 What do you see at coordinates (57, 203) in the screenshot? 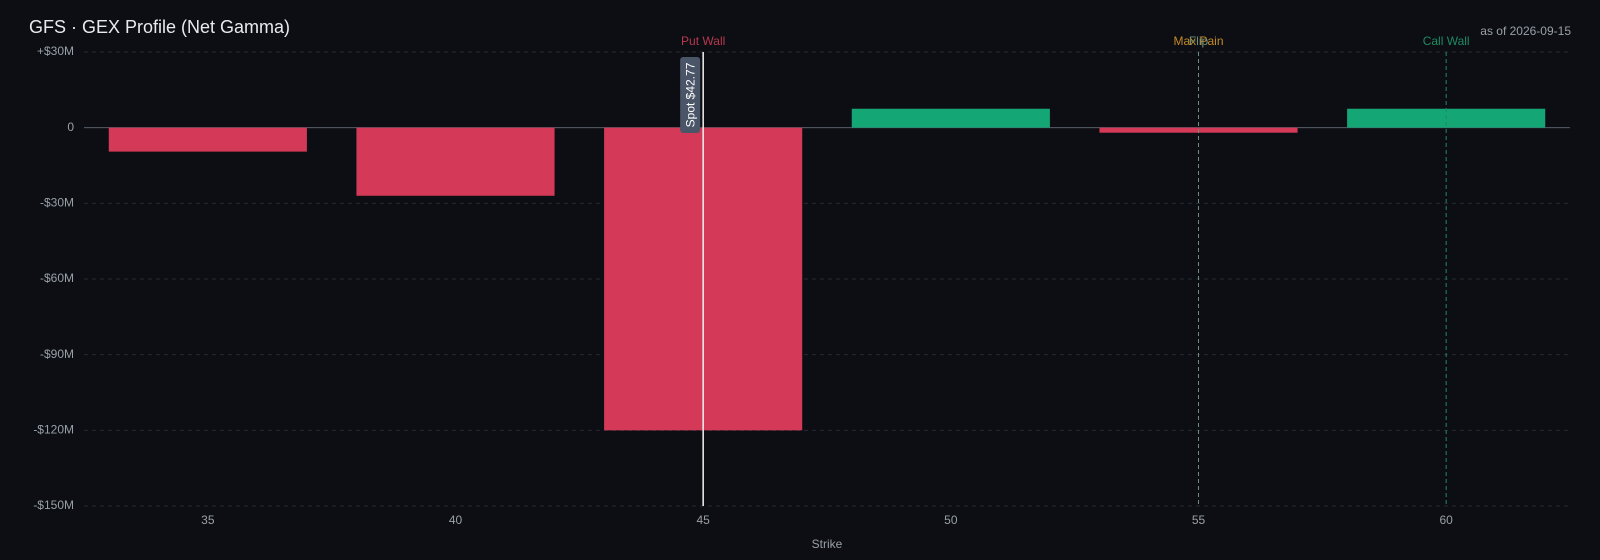
I see `y-tick-label: -$30M` at bounding box center [57, 203].